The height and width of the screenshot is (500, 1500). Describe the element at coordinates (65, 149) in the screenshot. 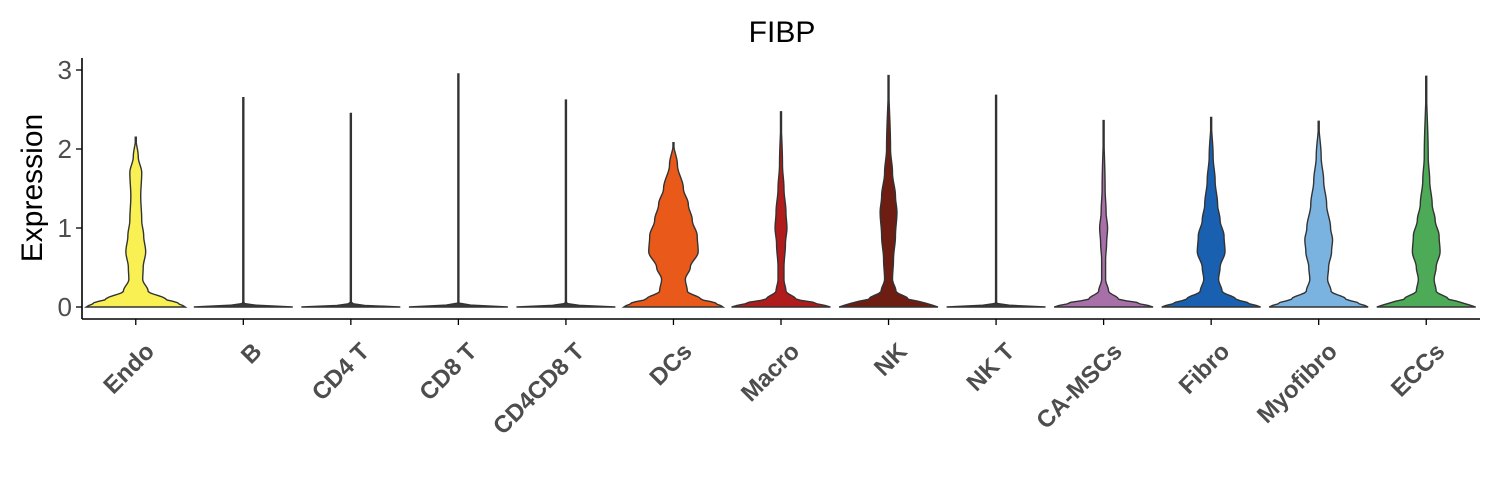

I see `y-tick-label: 2` at that location.